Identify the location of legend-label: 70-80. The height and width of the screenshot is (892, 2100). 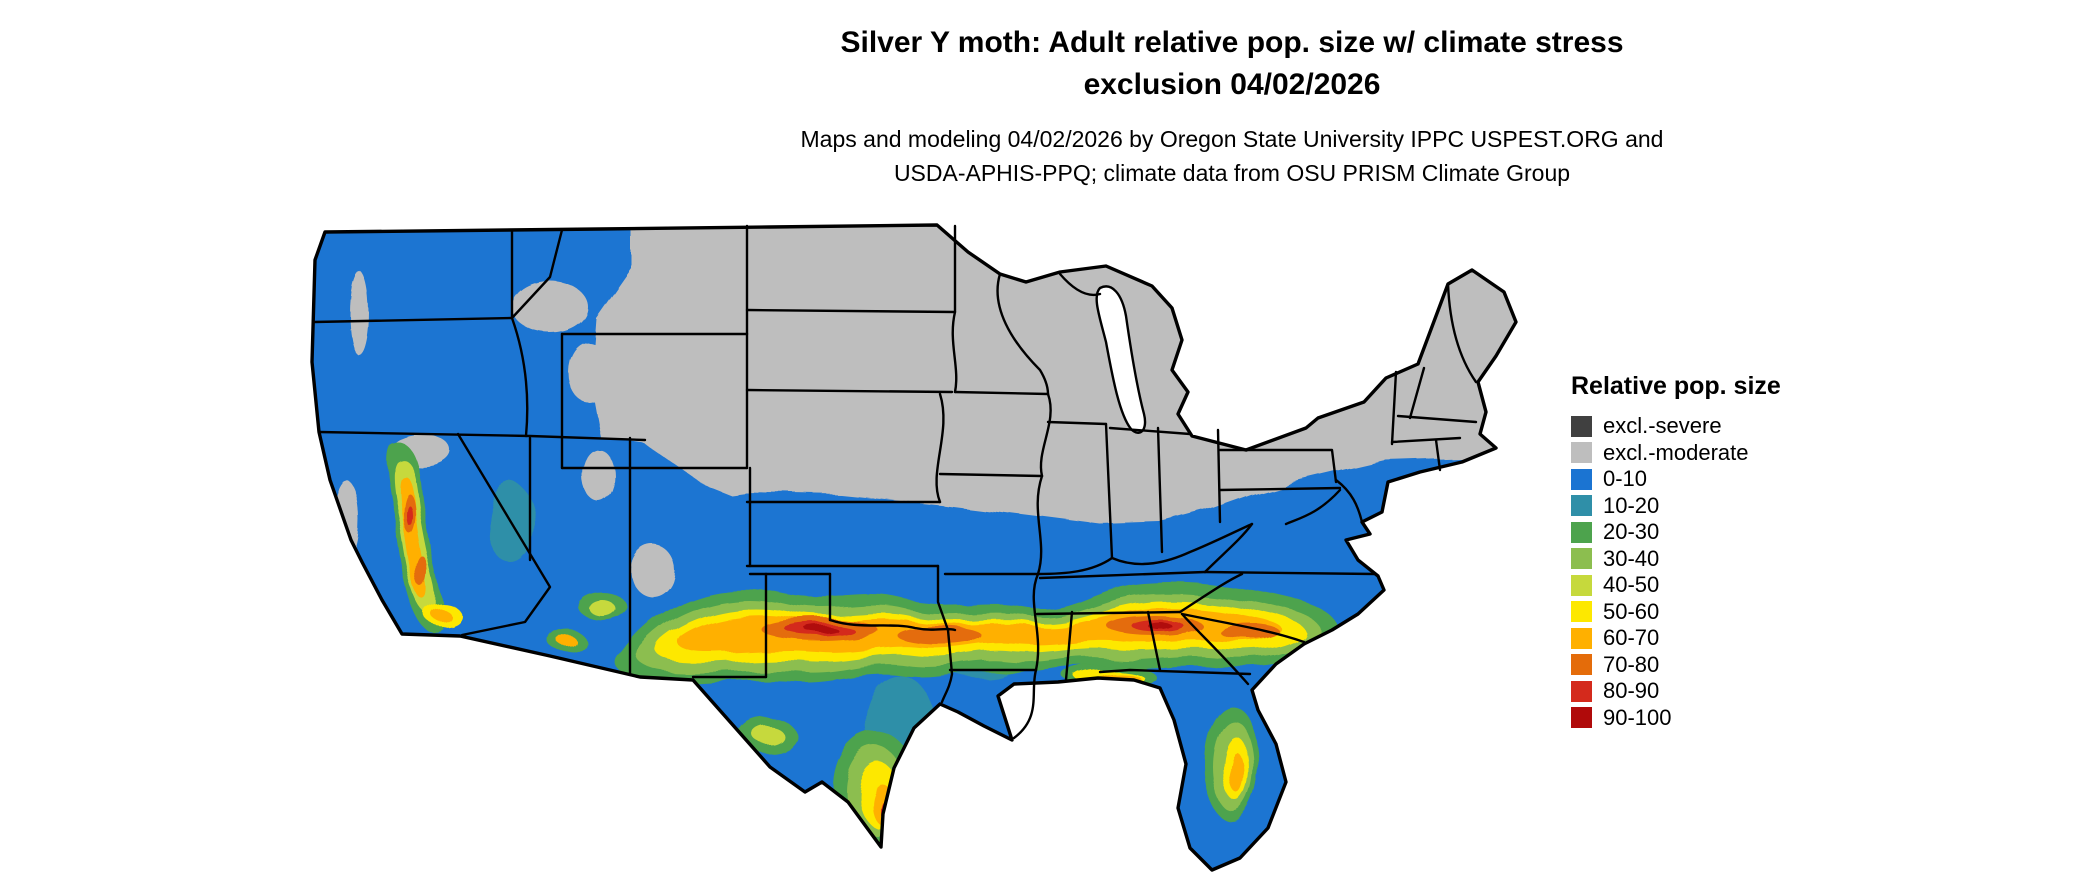
(1631, 664).